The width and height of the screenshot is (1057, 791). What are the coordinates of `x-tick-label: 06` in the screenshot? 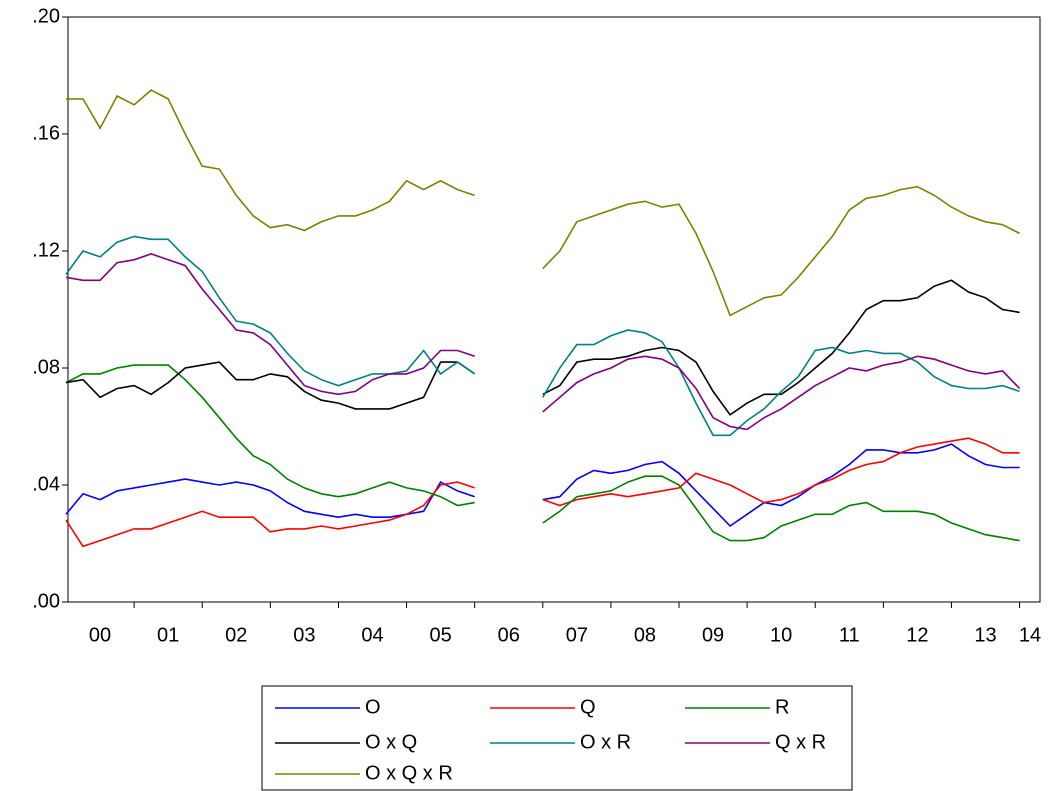 It's located at (509, 635).